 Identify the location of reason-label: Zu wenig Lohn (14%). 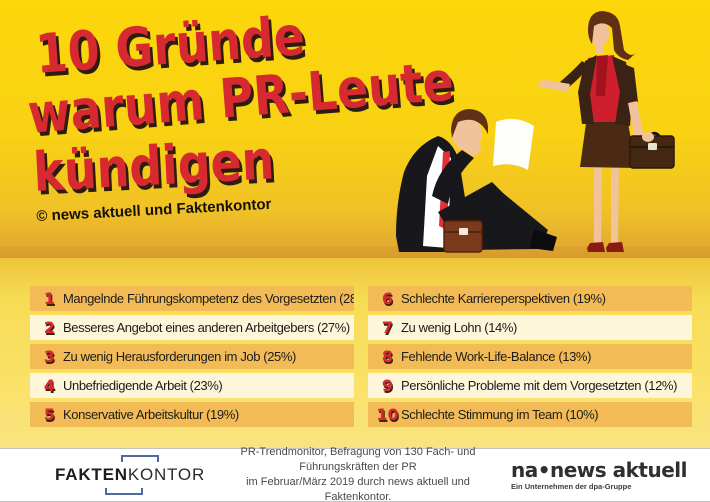
(459, 327).